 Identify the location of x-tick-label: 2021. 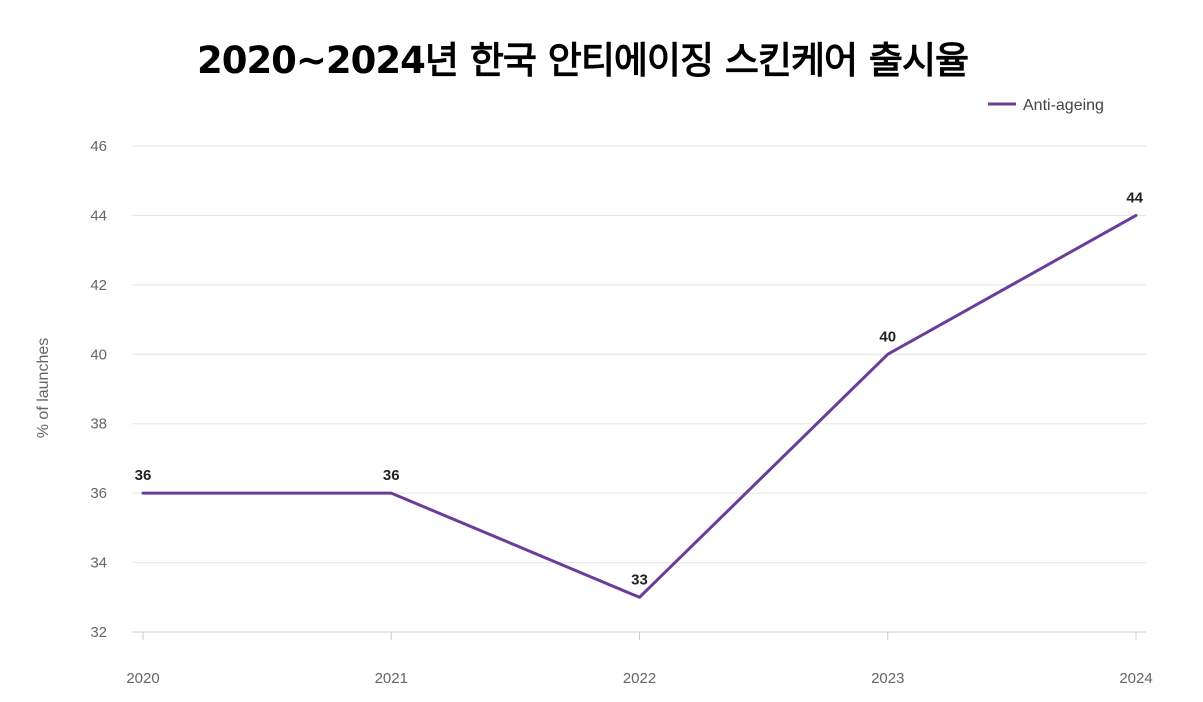
(391, 678).